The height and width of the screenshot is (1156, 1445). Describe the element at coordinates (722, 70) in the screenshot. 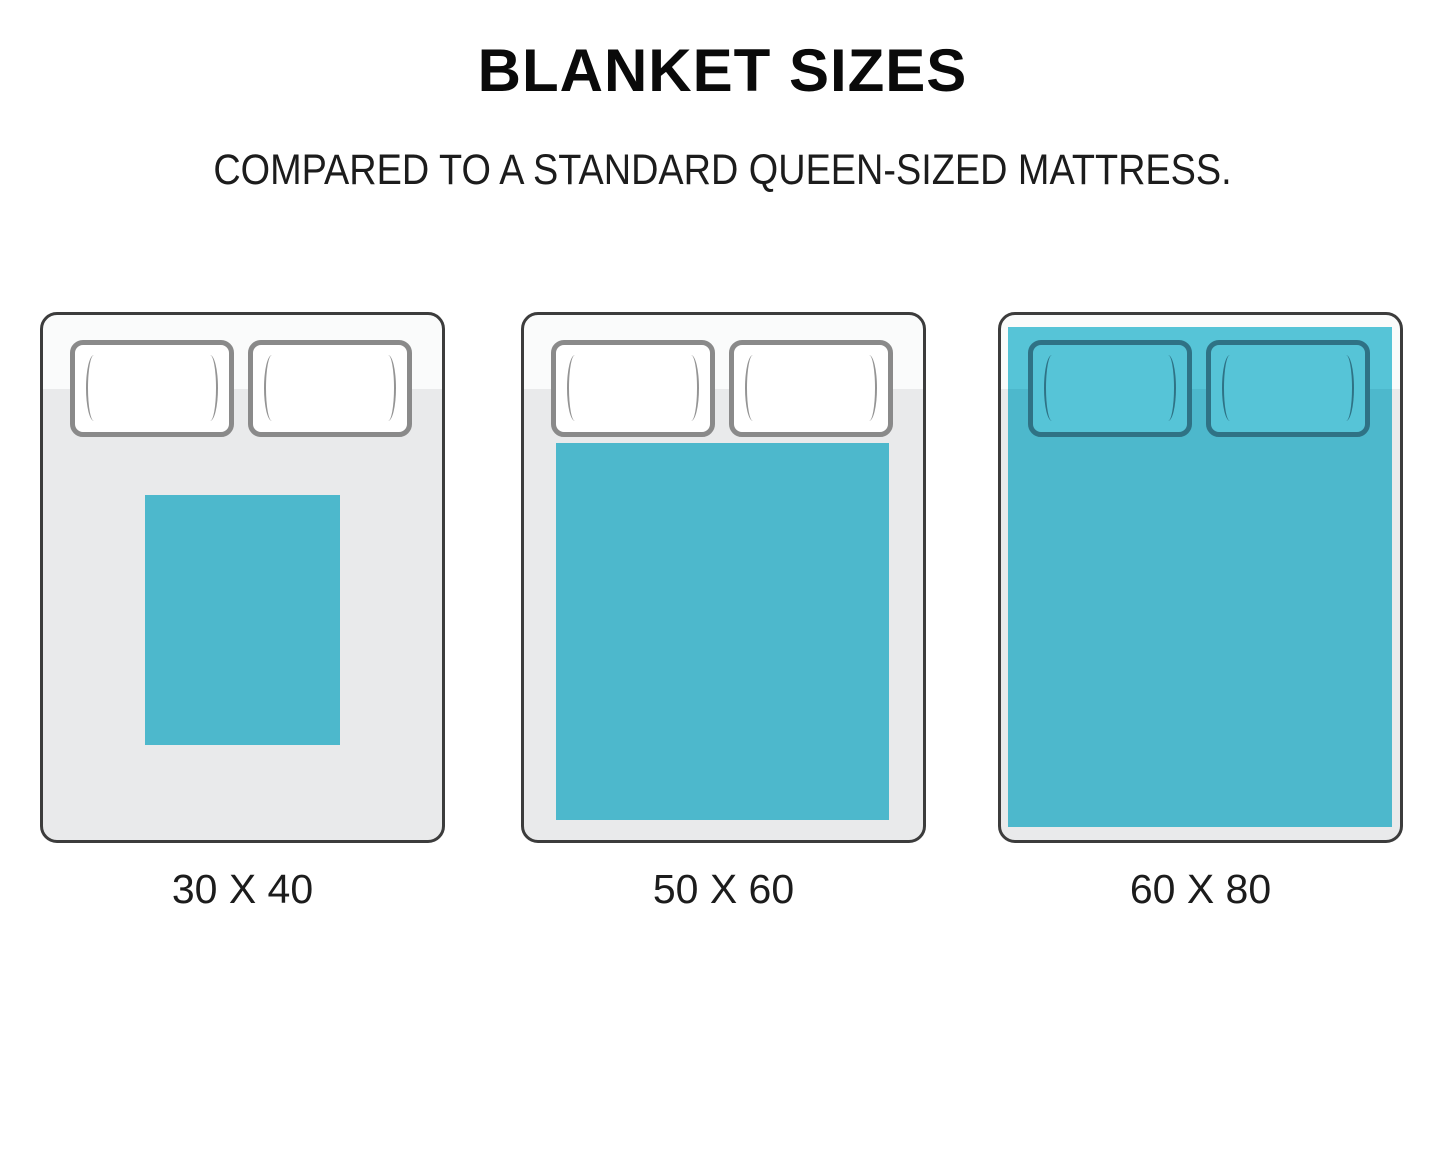

I see `page-title: BLANKET SIZES` at that location.